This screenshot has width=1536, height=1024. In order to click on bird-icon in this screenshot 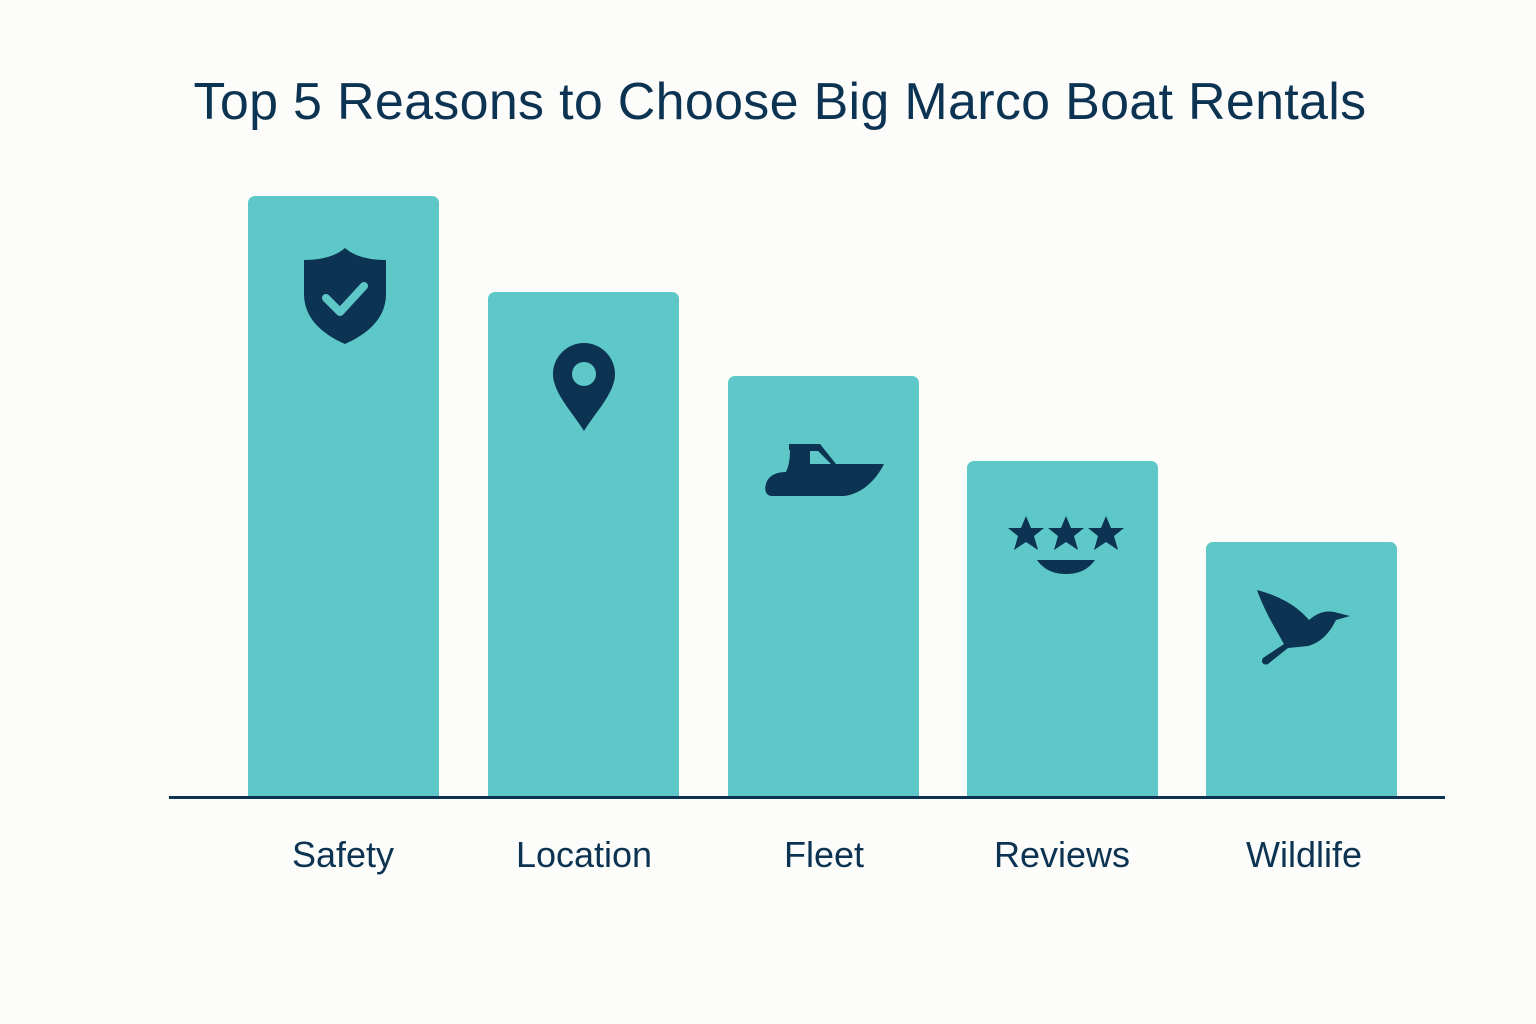, I will do `click(1303, 627)`.